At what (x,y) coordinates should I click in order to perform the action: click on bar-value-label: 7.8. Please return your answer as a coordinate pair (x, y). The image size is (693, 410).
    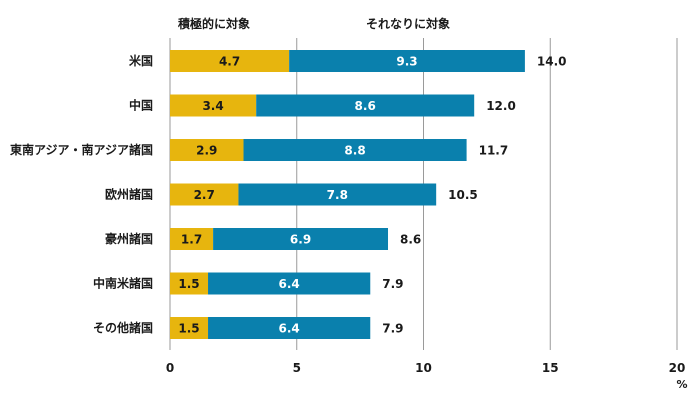
    Looking at the image, I should click on (337, 195).